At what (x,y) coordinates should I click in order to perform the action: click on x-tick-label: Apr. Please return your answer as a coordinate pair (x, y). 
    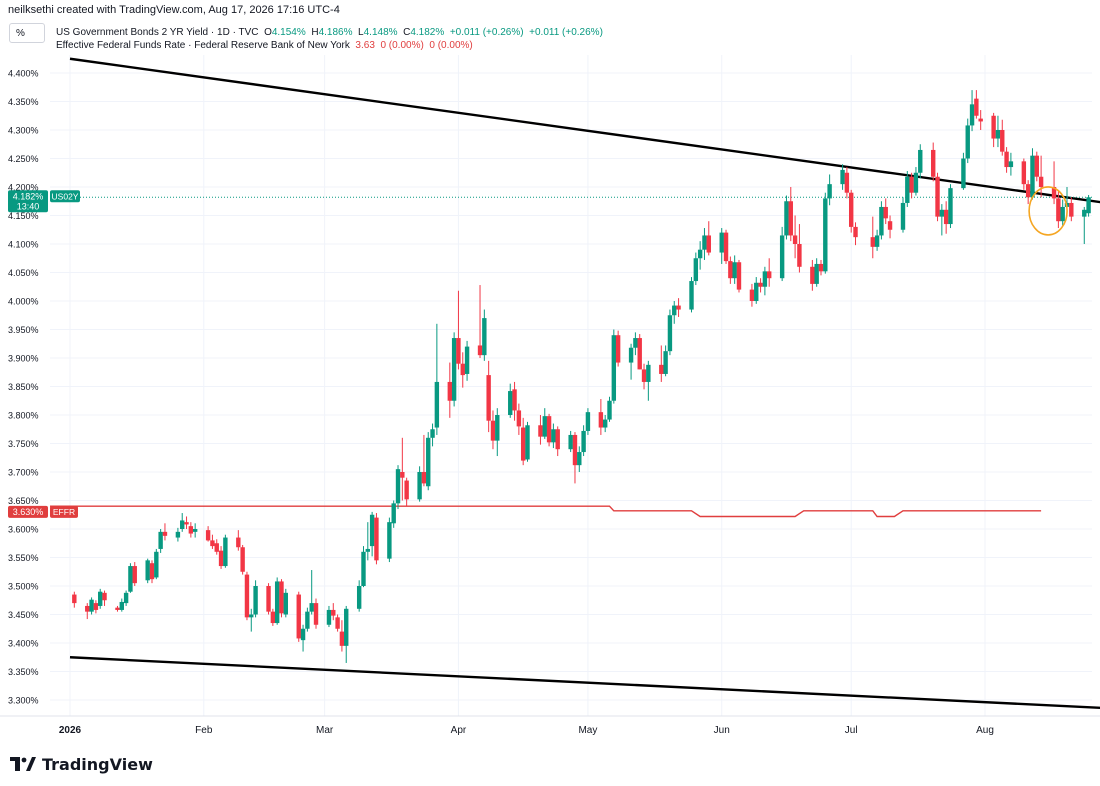
    Looking at the image, I should click on (459, 730).